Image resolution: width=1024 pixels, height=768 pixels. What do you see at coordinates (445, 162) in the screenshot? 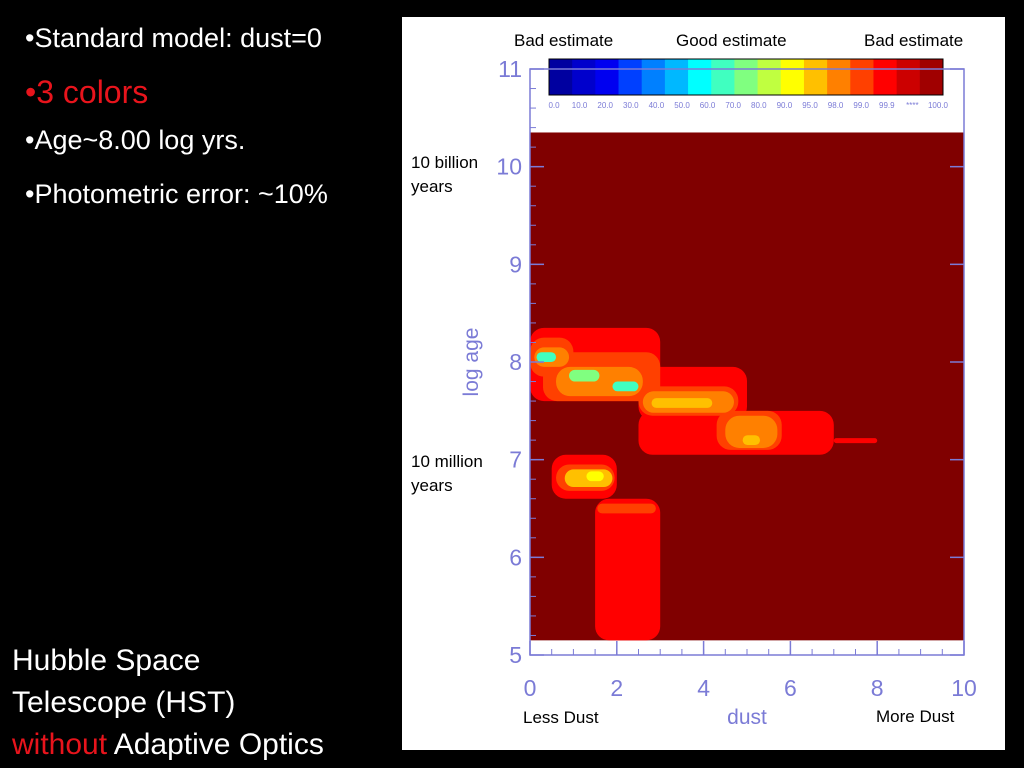
I see `ten-billion-line: 10 billion` at bounding box center [445, 162].